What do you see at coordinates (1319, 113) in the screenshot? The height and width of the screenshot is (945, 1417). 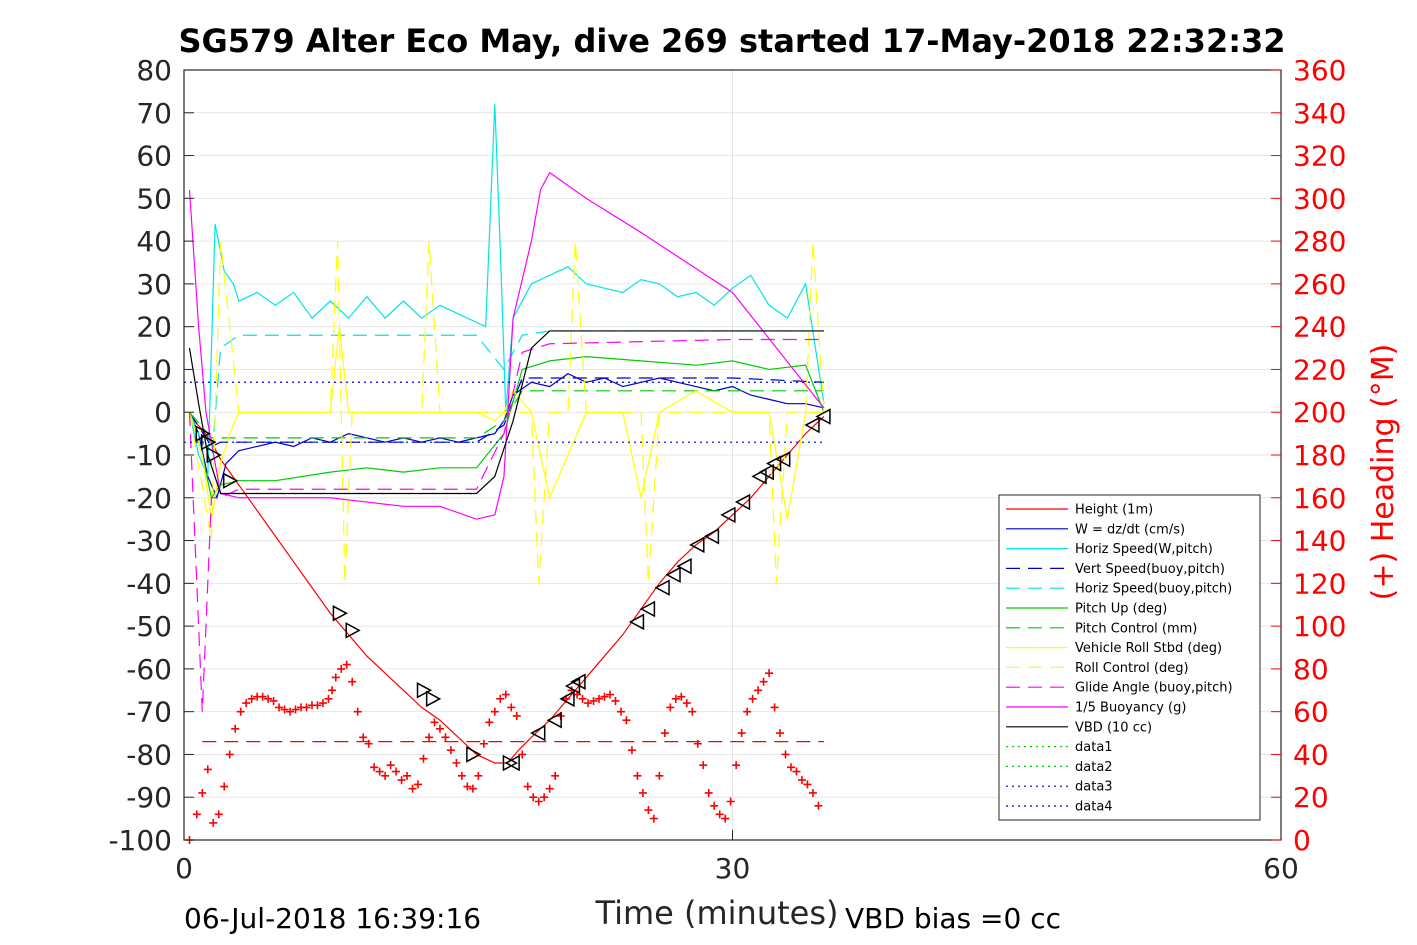 I see `y2-tick-label: 340` at bounding box center [1319, 113].